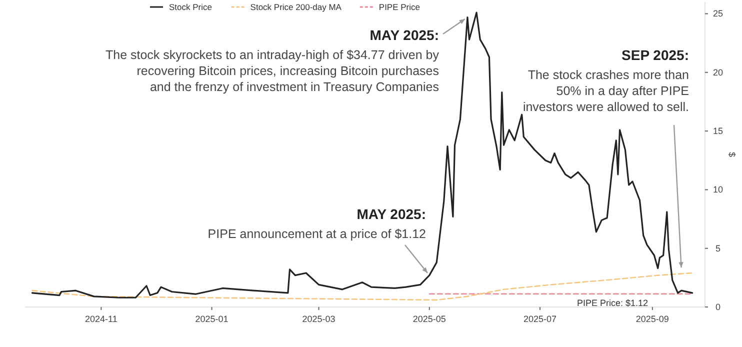  Describe the element at coordinates (296, 7) in the screenshot. I see `legend-label: Stock Price 200-day MA` at that location.